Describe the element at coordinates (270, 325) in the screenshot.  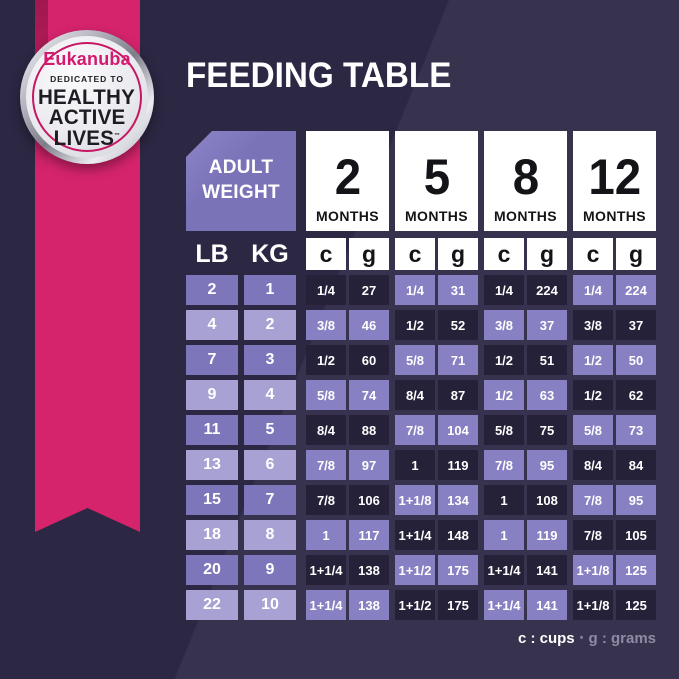
I see `kg-value-cell: 2` at that location.